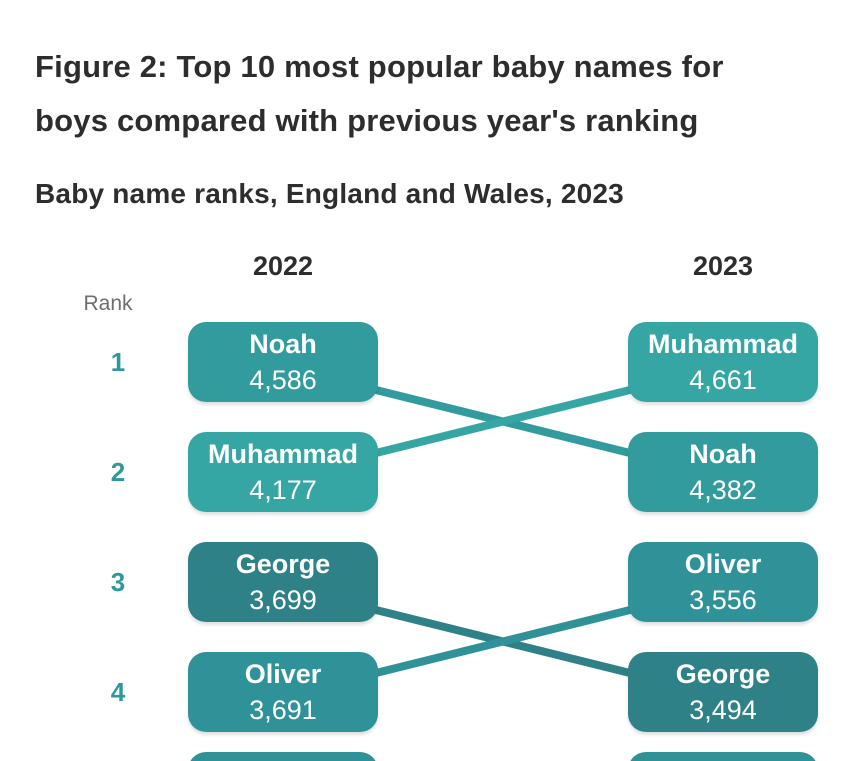 This screenshot has width=860, height=761. I want to click on rank-number-4: 4, so click(118, 691).